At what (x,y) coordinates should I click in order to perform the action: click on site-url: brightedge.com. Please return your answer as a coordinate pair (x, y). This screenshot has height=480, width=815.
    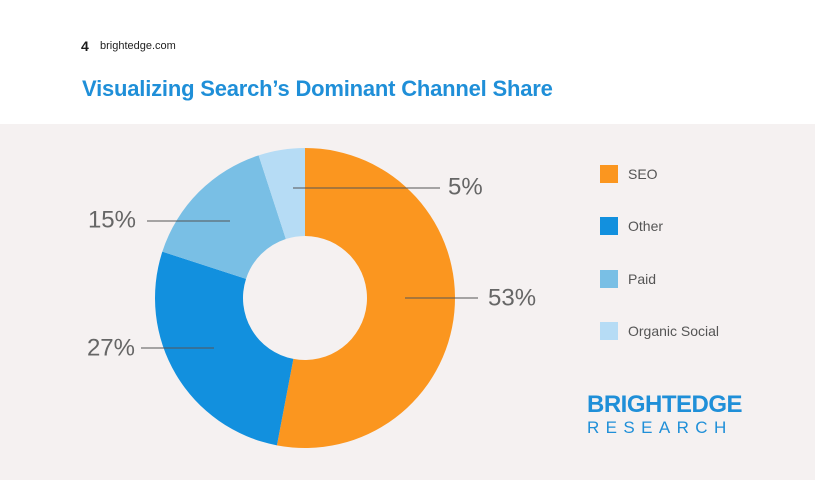
    Looking at the image, I should click on (138, 46).